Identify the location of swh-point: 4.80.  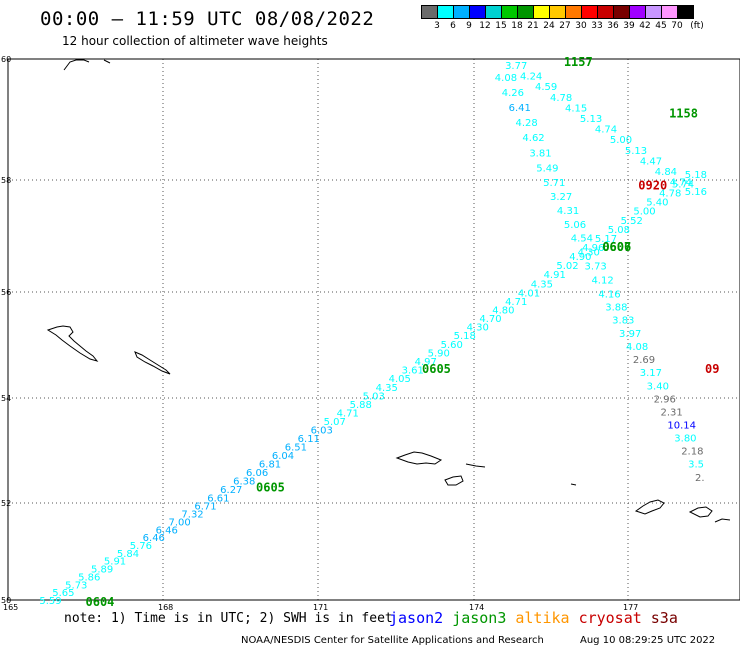
(503, 310).